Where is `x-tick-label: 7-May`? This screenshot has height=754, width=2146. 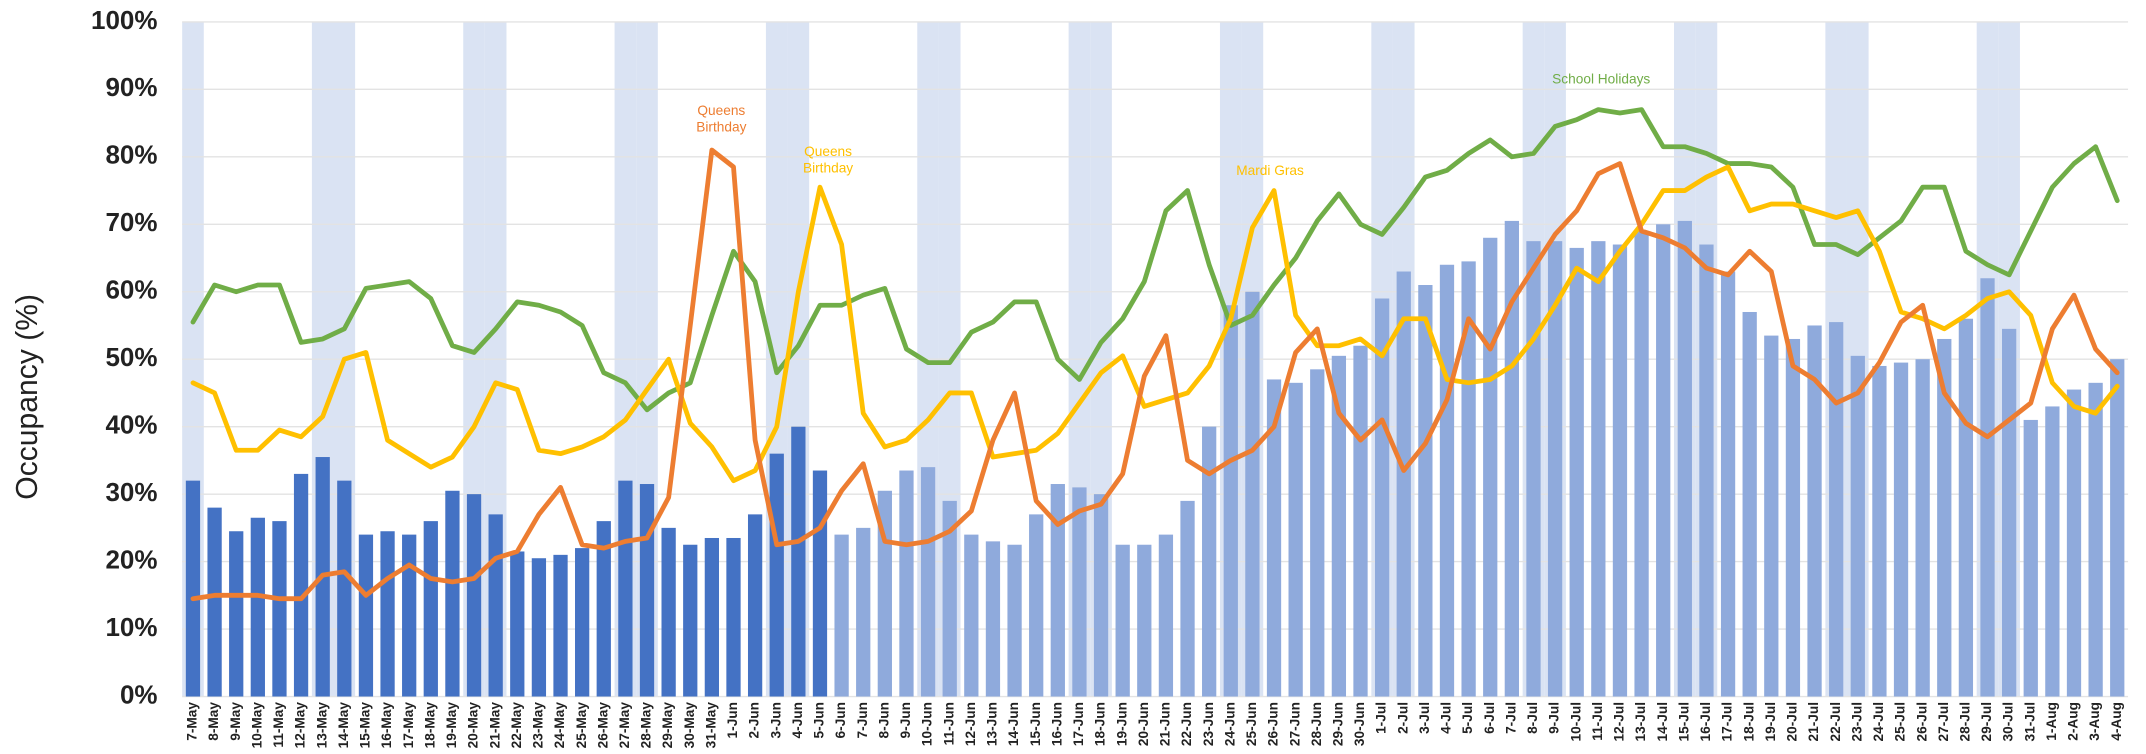 x-tick-label: 7-May is located at coordinates (192, 721).